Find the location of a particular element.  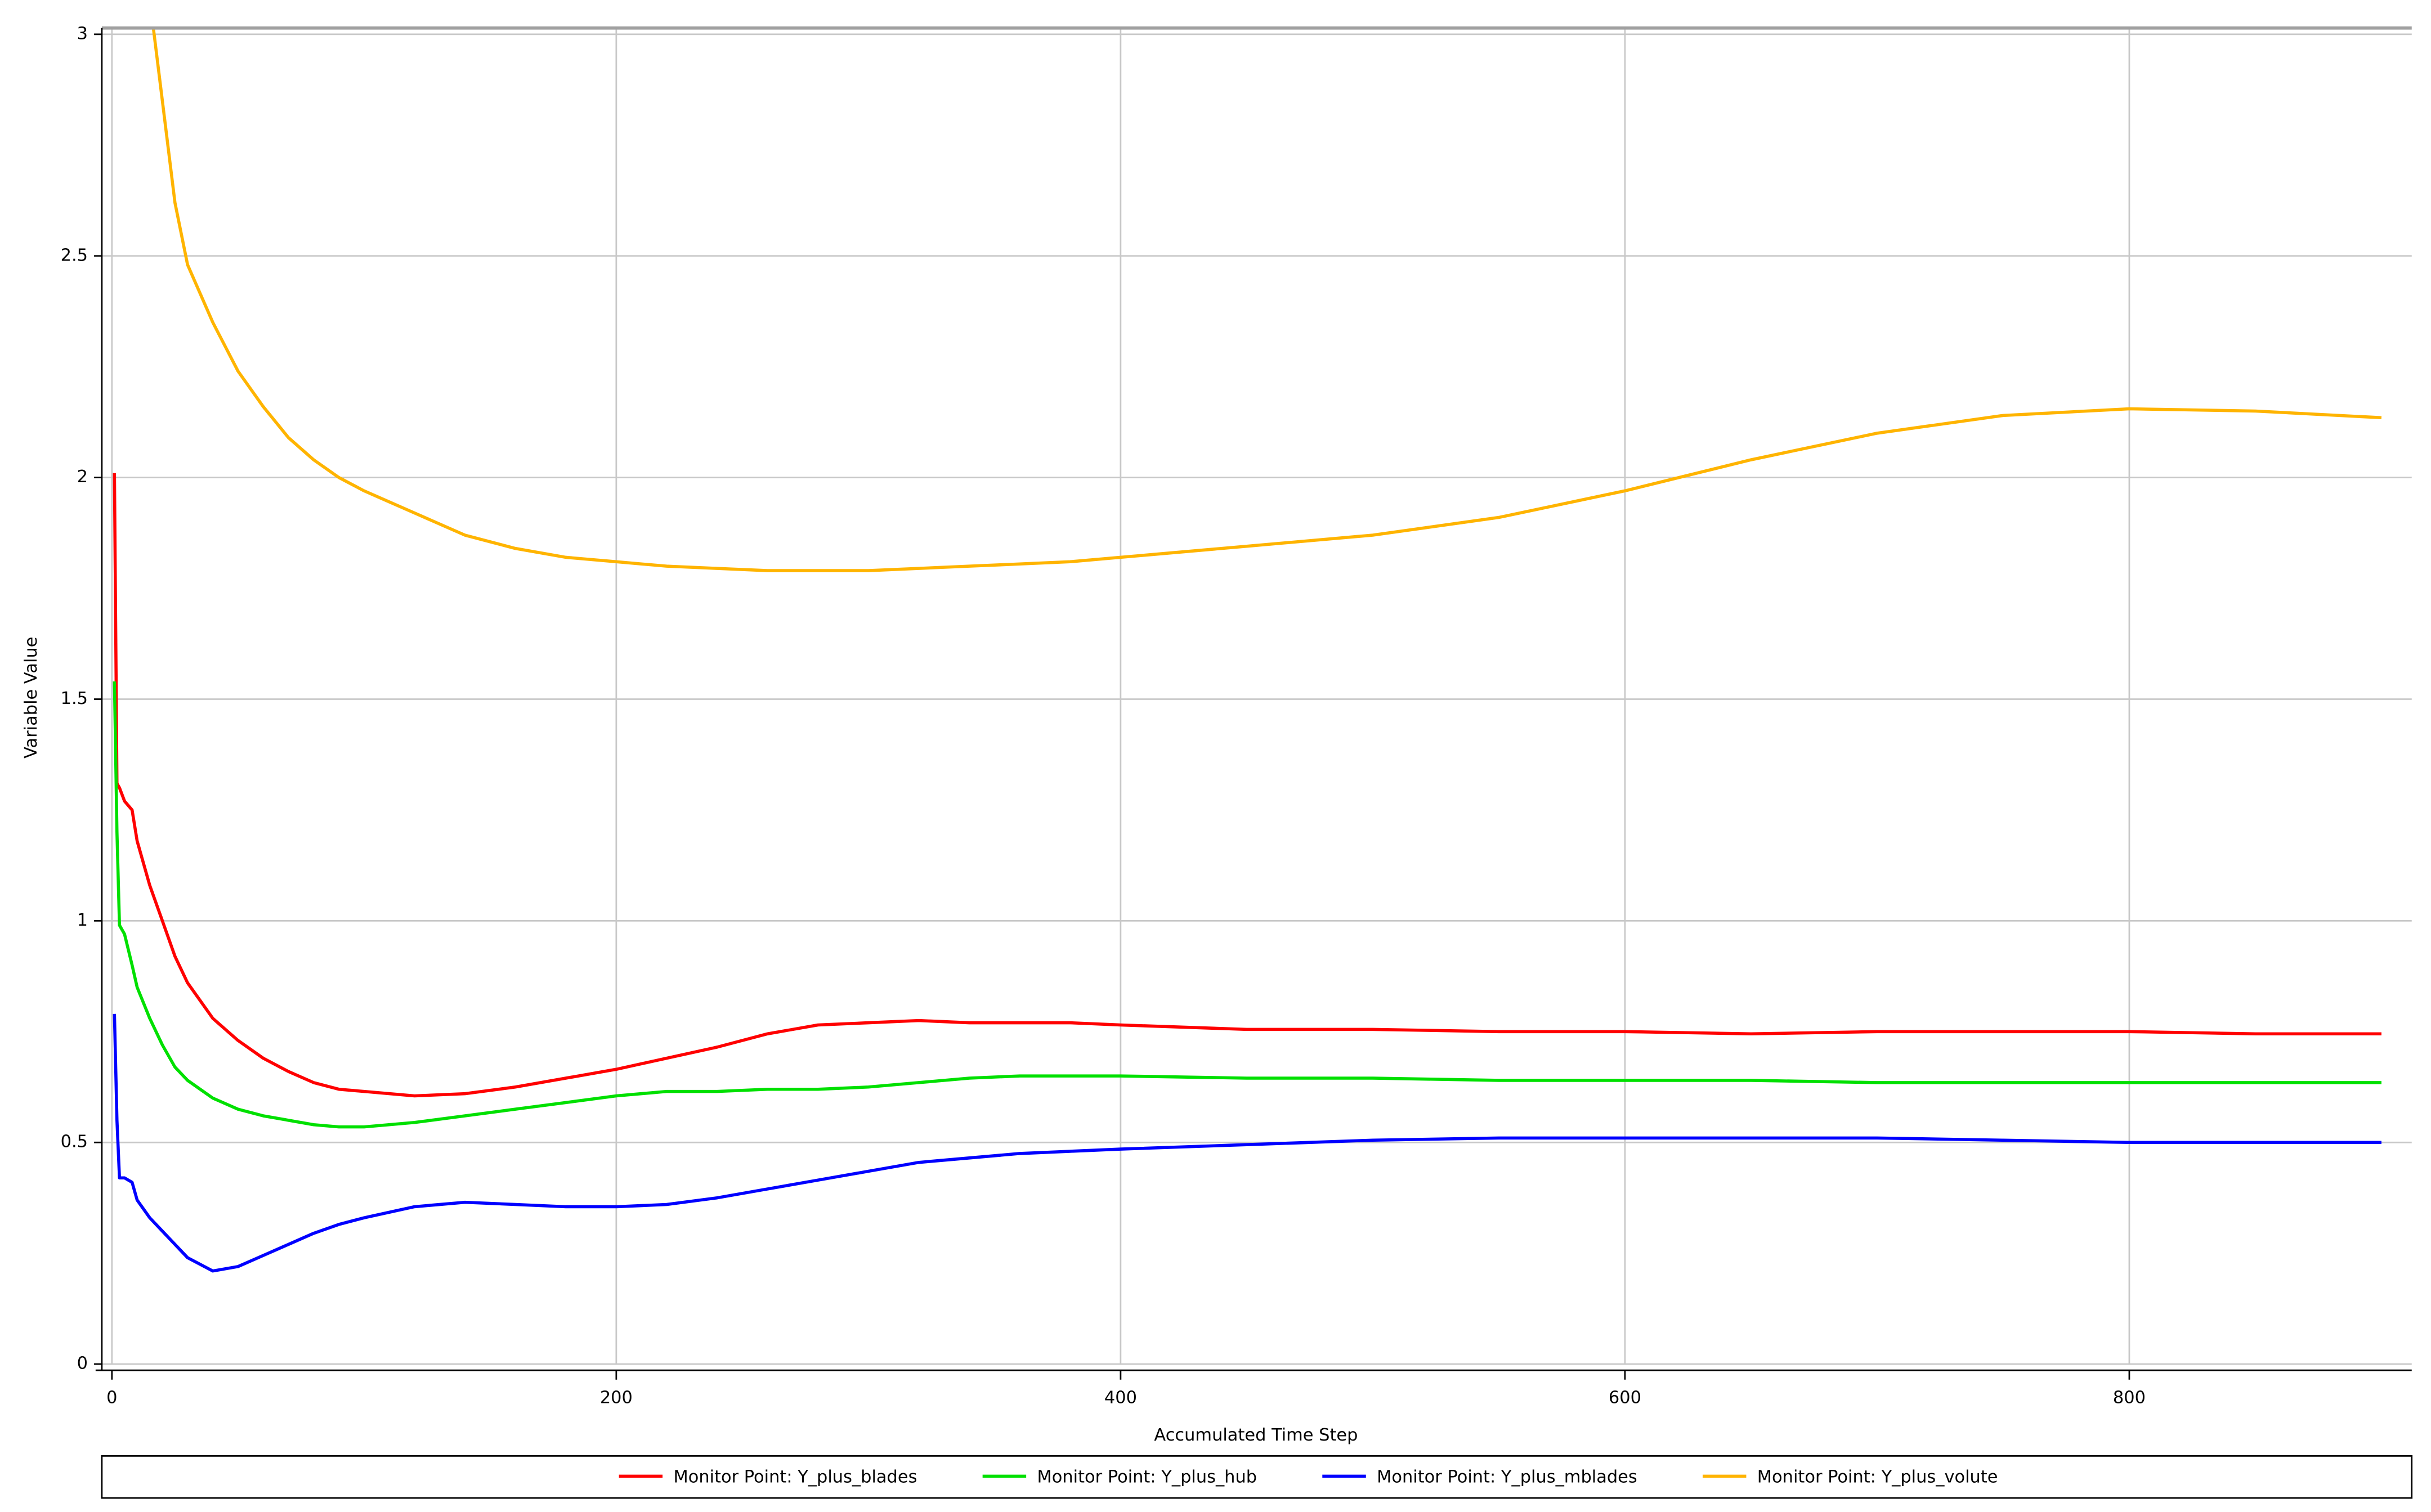

y-tick-label: 0.5 is located at coordinates (74, 1142).